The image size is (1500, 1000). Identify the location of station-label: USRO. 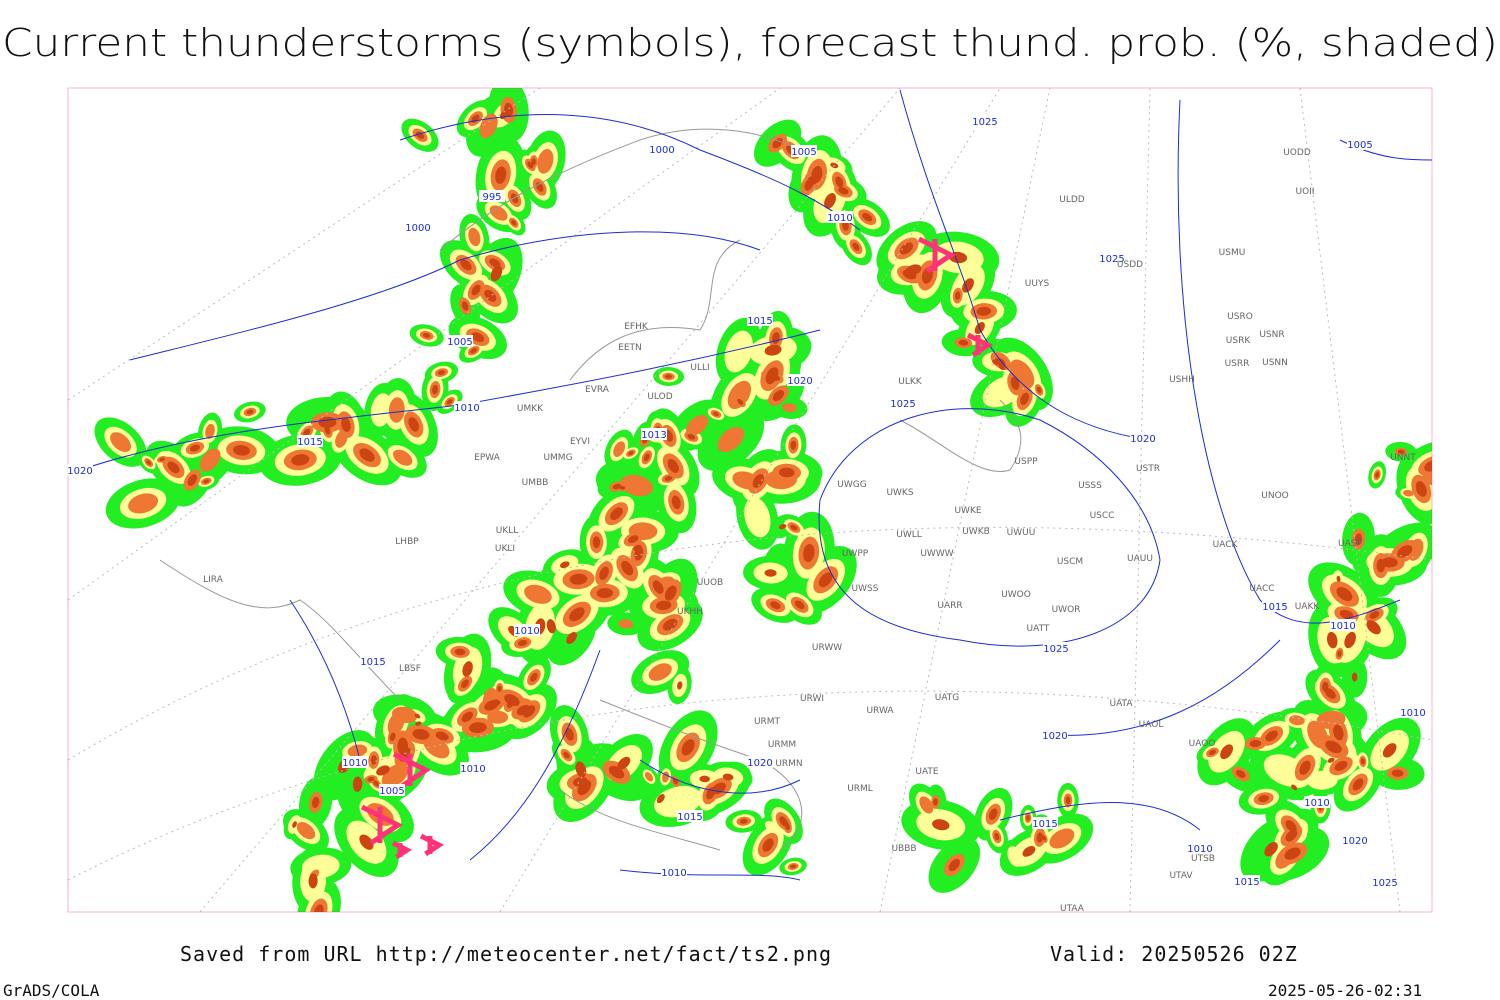
(1240, 317).